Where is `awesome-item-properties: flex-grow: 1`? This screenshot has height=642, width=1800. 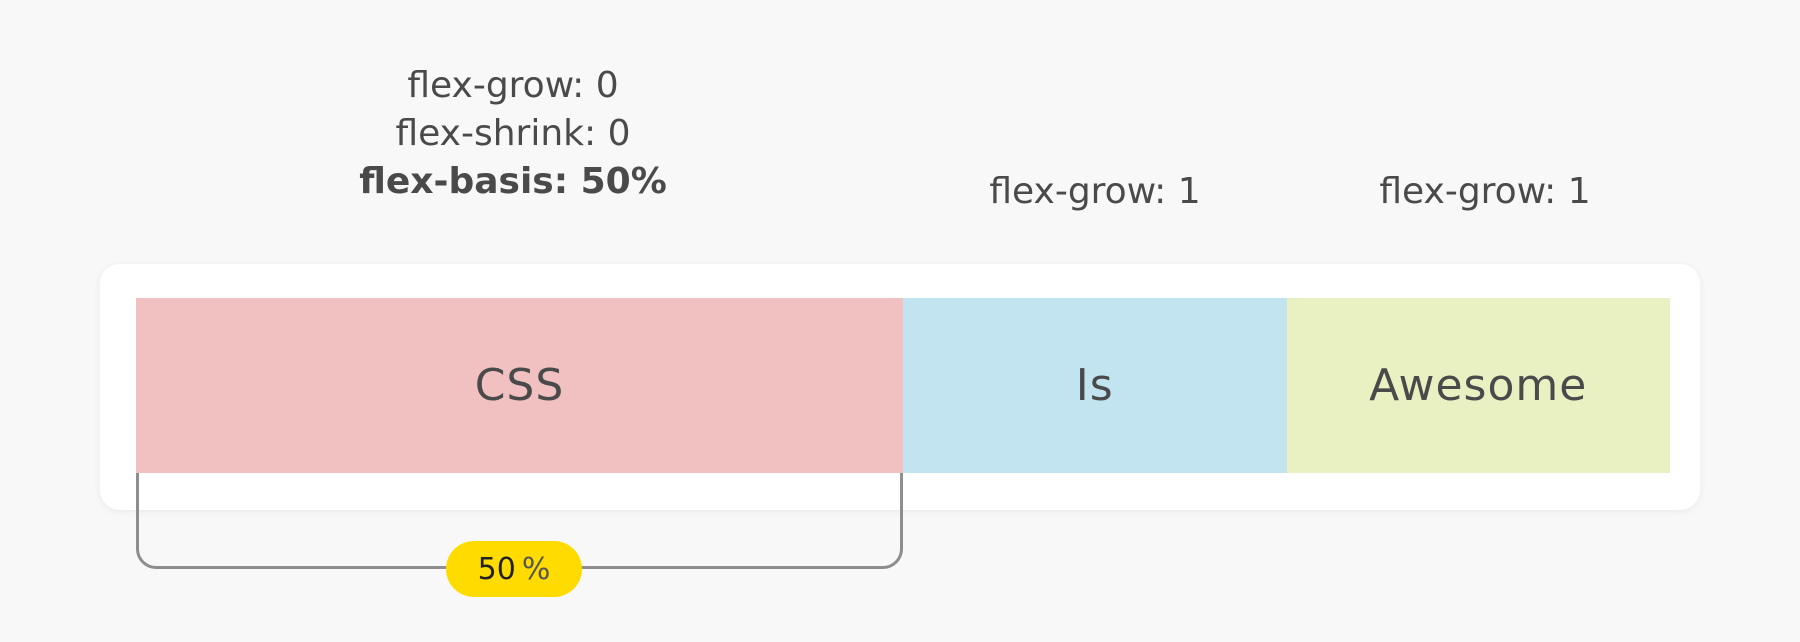
awesome-item-properties: flex-grow: 1 is located at coordinates (1485, 192).